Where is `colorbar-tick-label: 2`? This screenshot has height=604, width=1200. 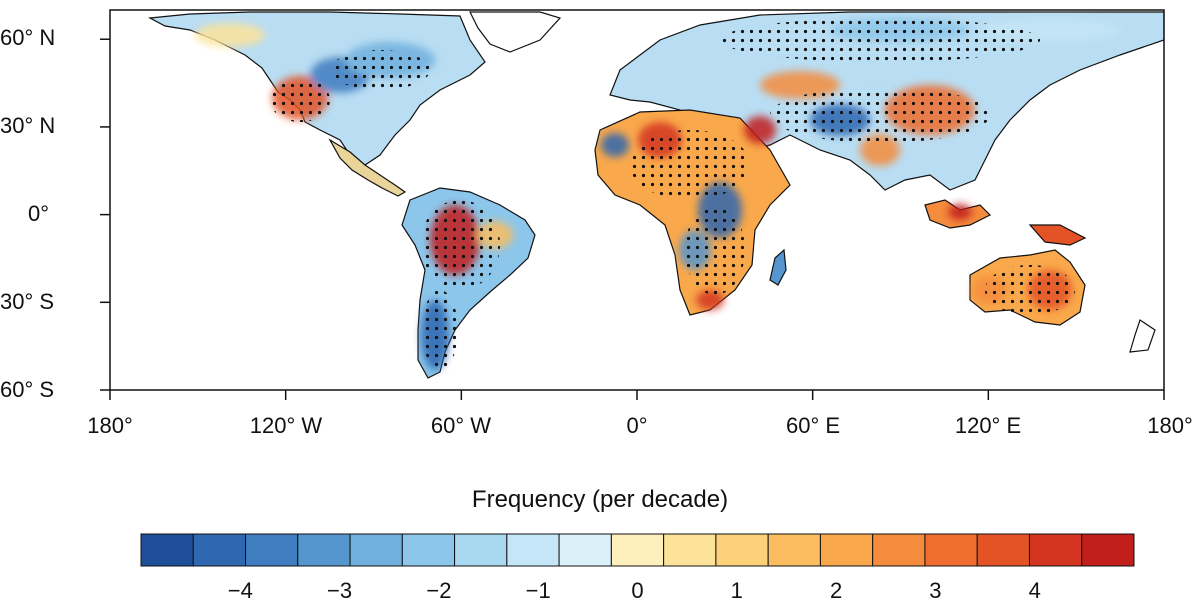
colorbar-tick-label: 2 is located at coordinates (836, 590).